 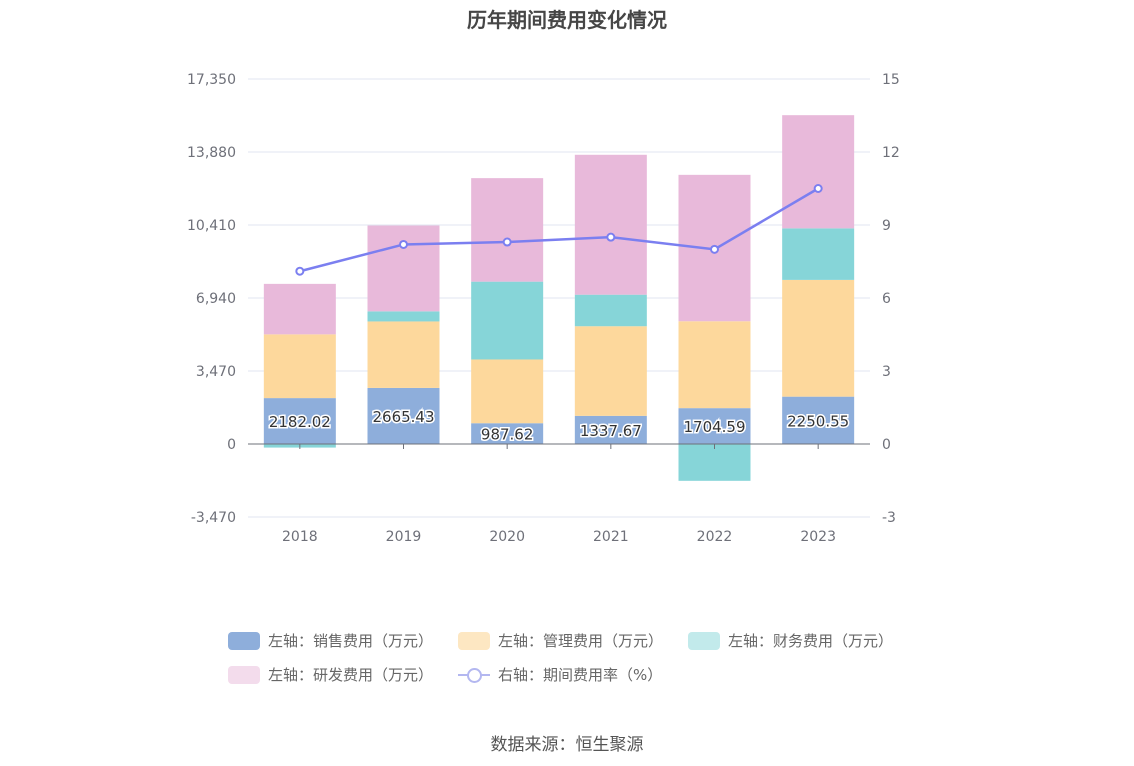 I want to click on legend-item-rnd: 左轴：研发费用（万元）, so click(x=330, y=674).